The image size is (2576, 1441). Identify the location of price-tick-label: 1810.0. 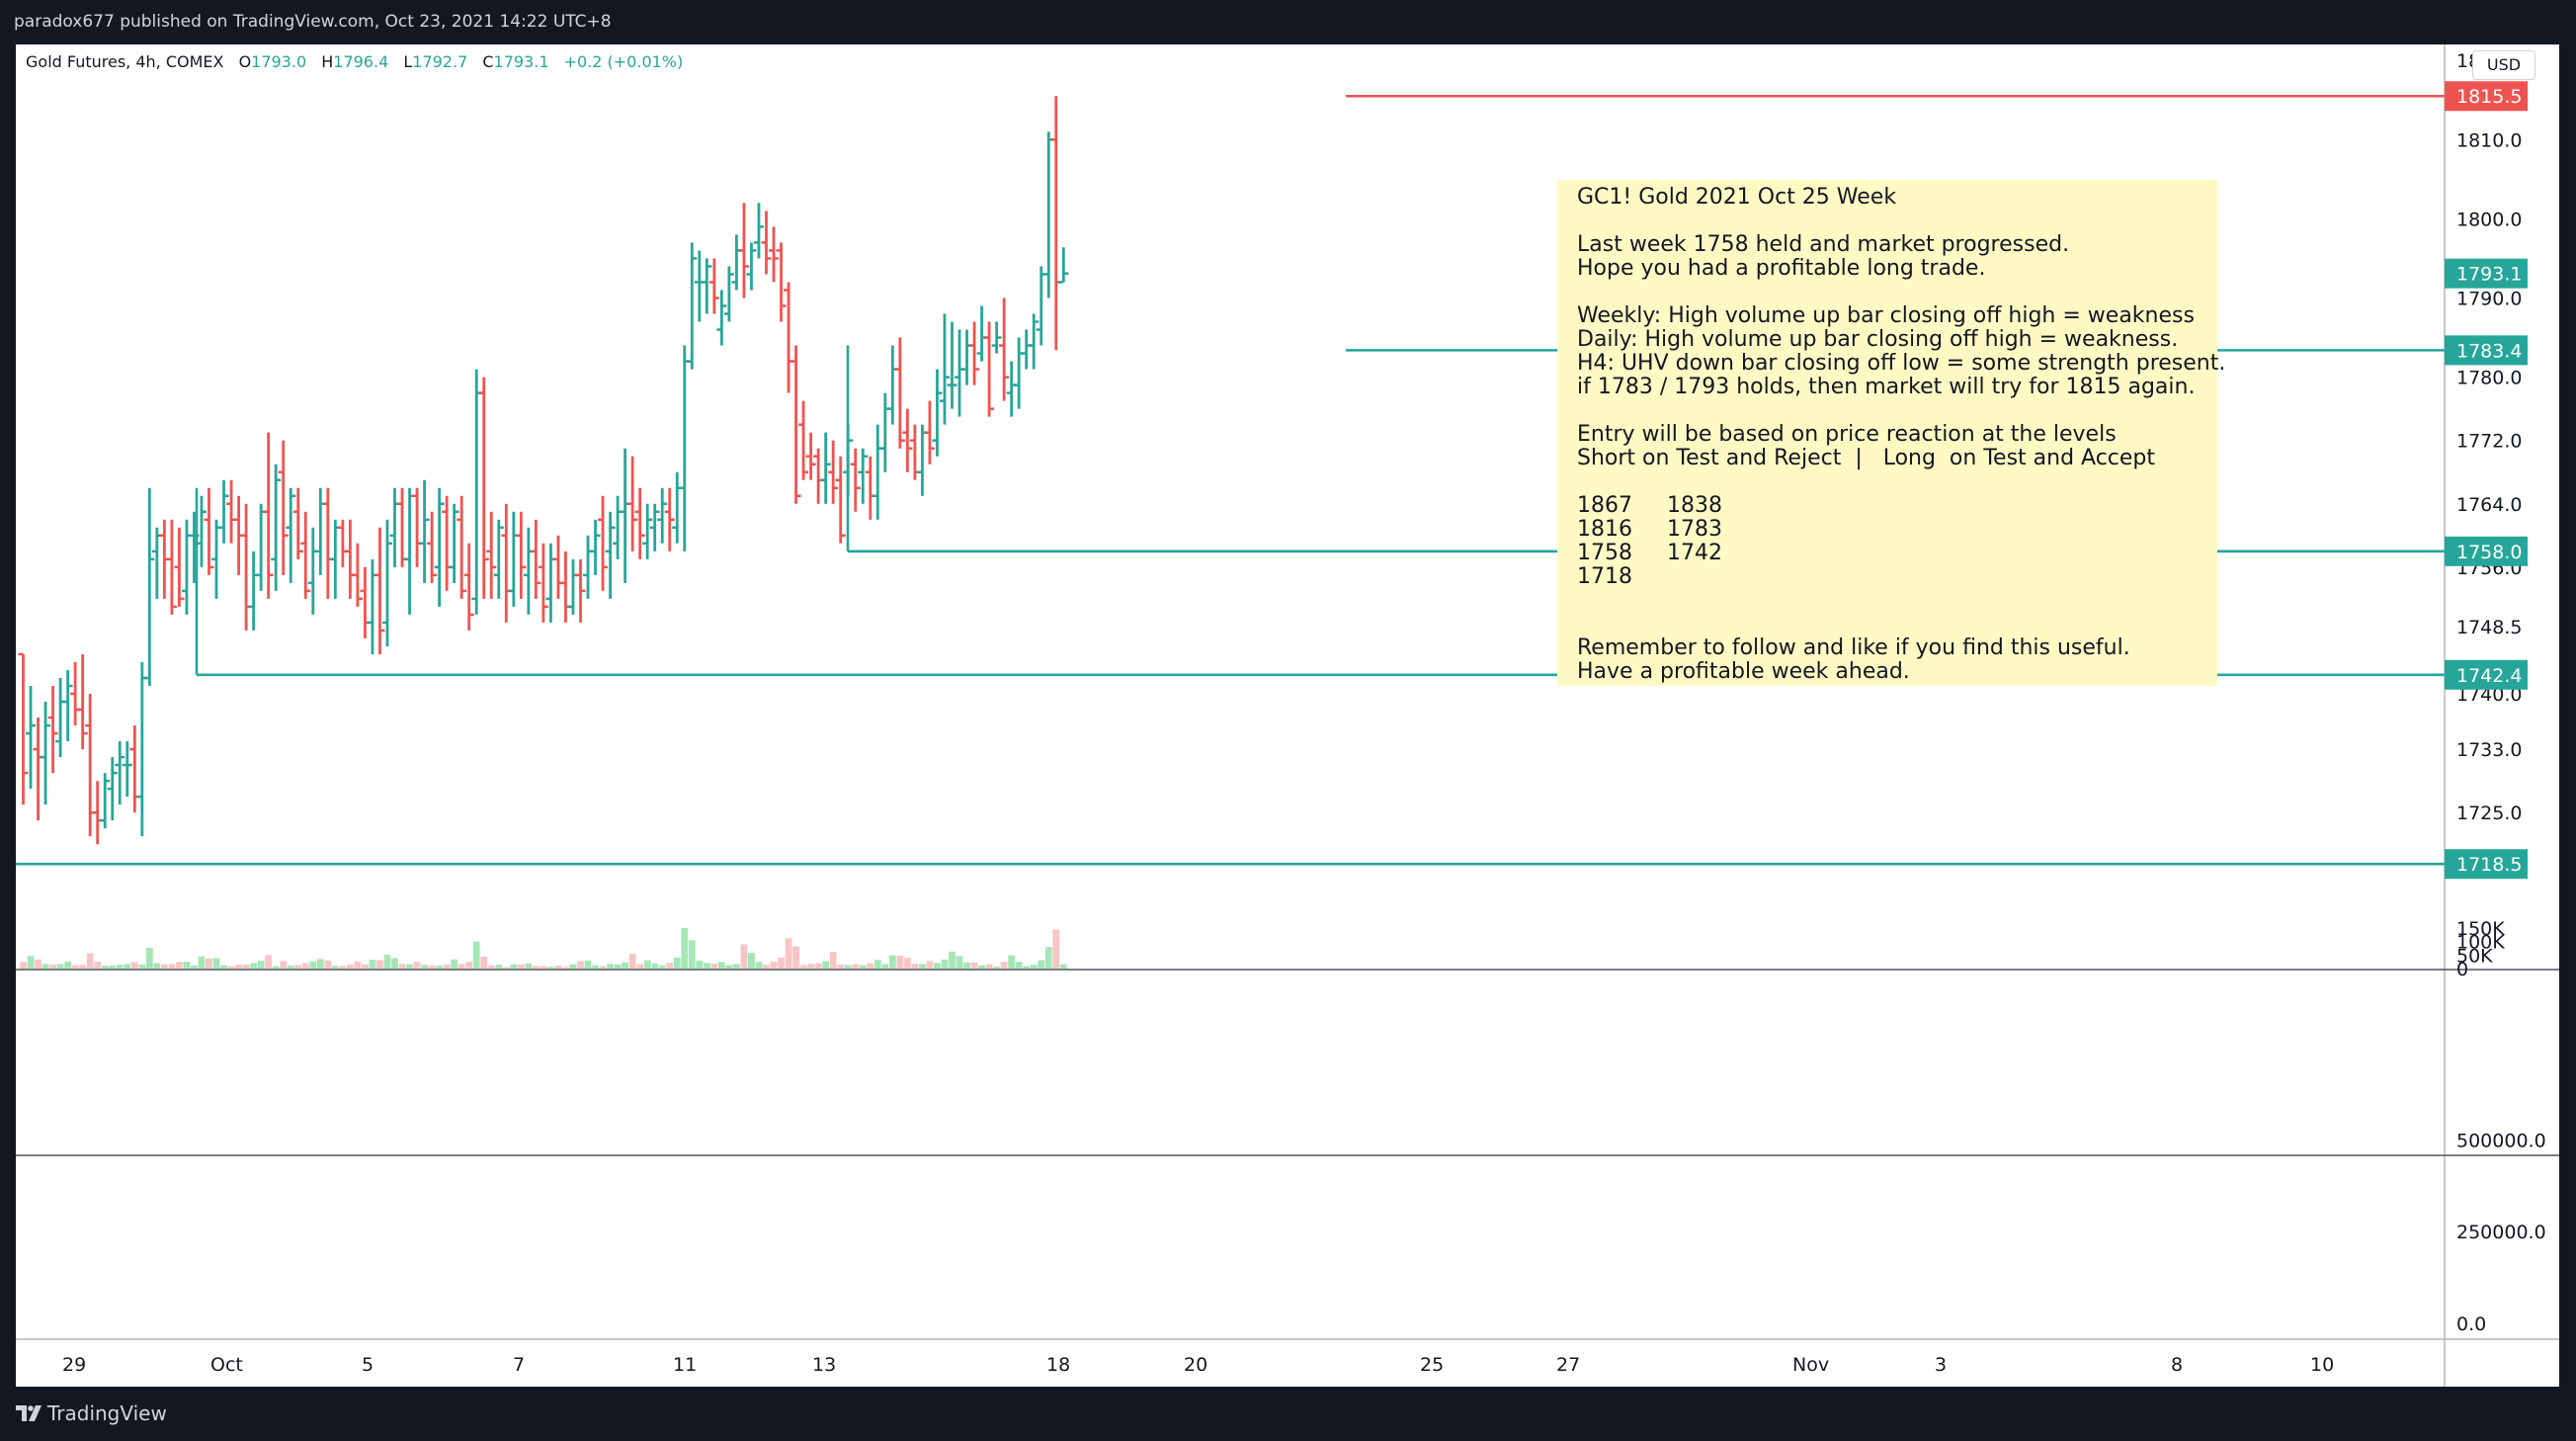
(2489, 140).